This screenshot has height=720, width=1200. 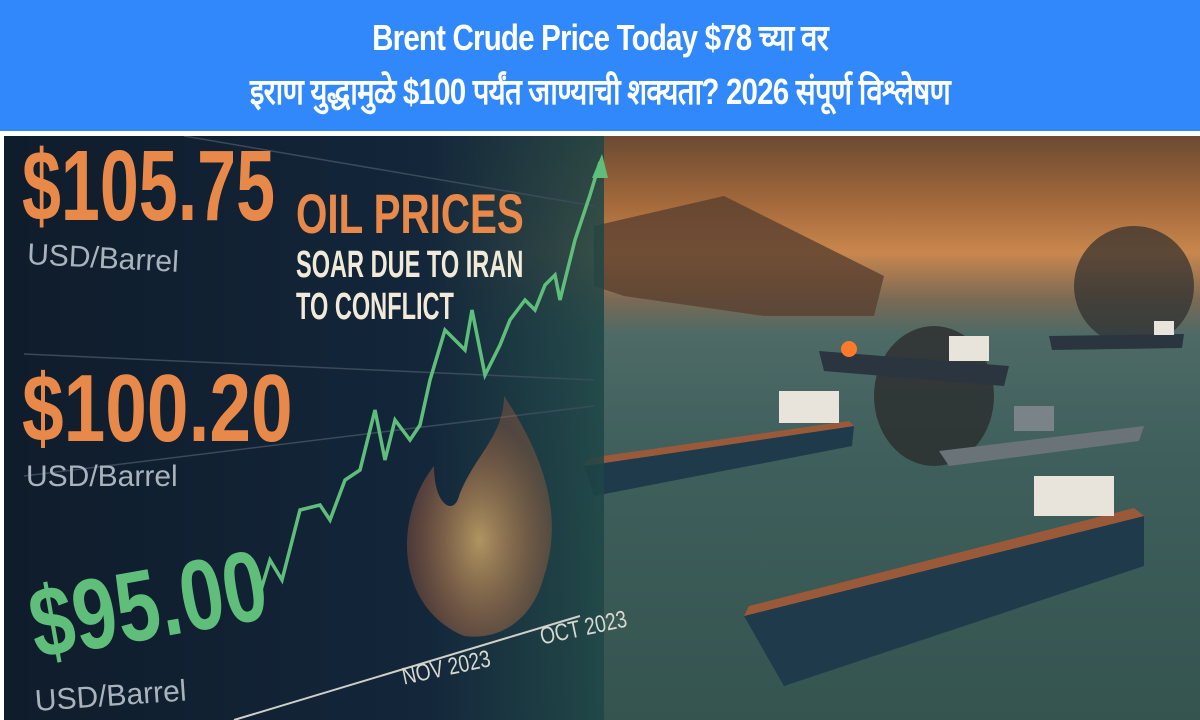 I want to click on fire, so click(x=849, y=349).